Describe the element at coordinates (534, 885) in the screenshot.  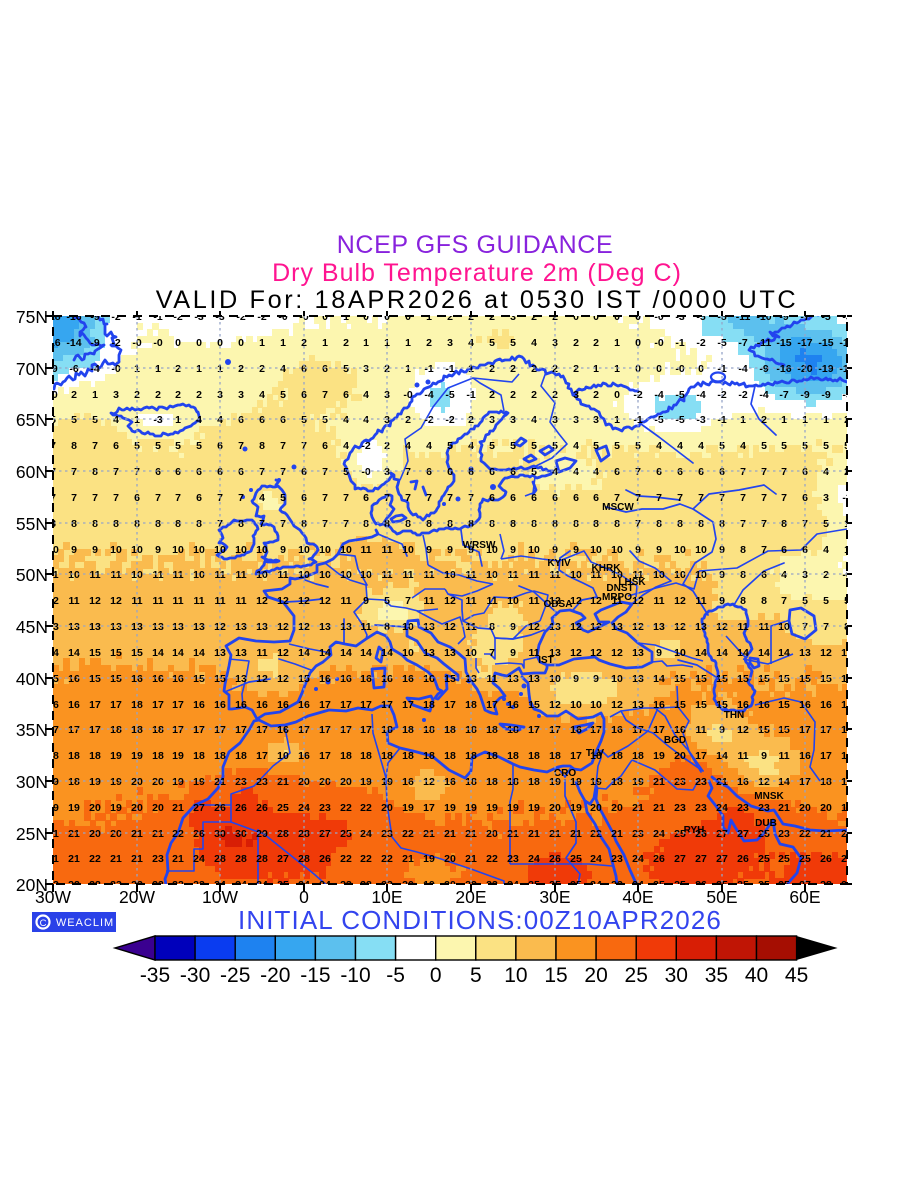
I see `svg-text: 25` at that location.